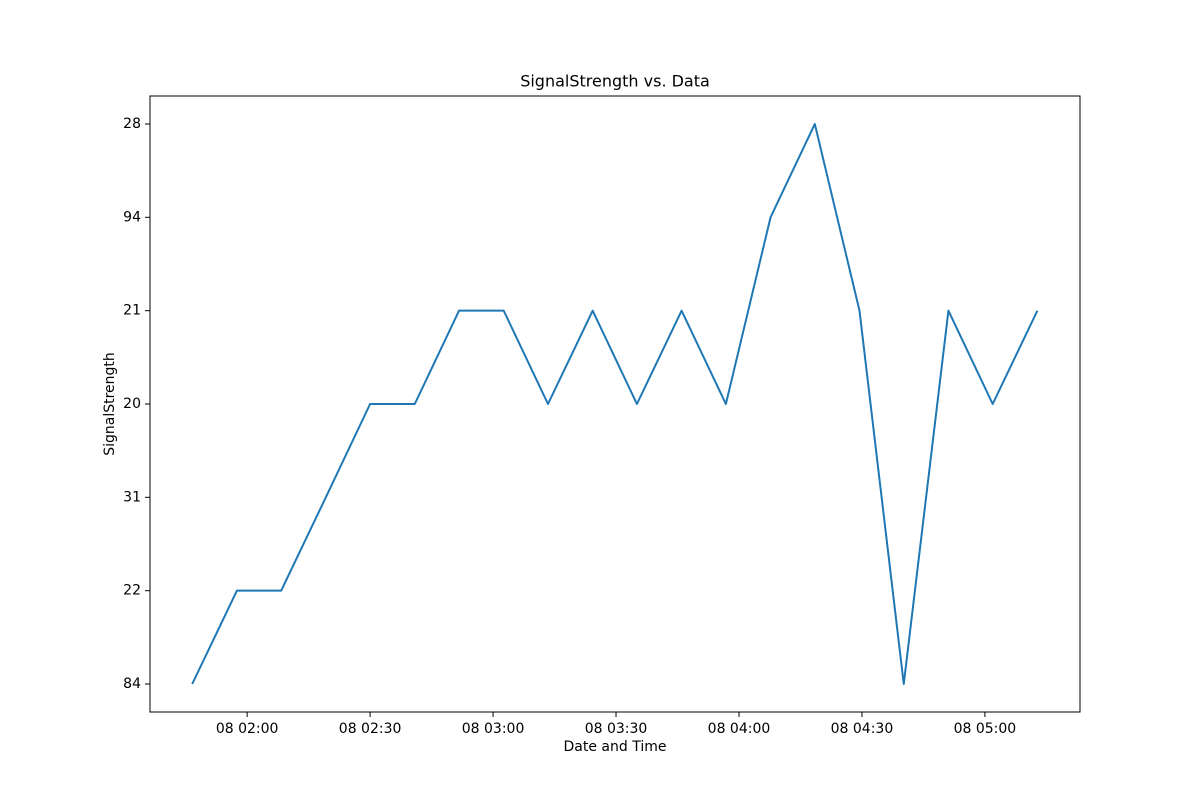 The height and width of the screenshot is (800, 1200). What do you see at coordinates (370, 729) in the screenshot?
I see `x-tick-label: 08 02:30` at bounding box center [370, 729].